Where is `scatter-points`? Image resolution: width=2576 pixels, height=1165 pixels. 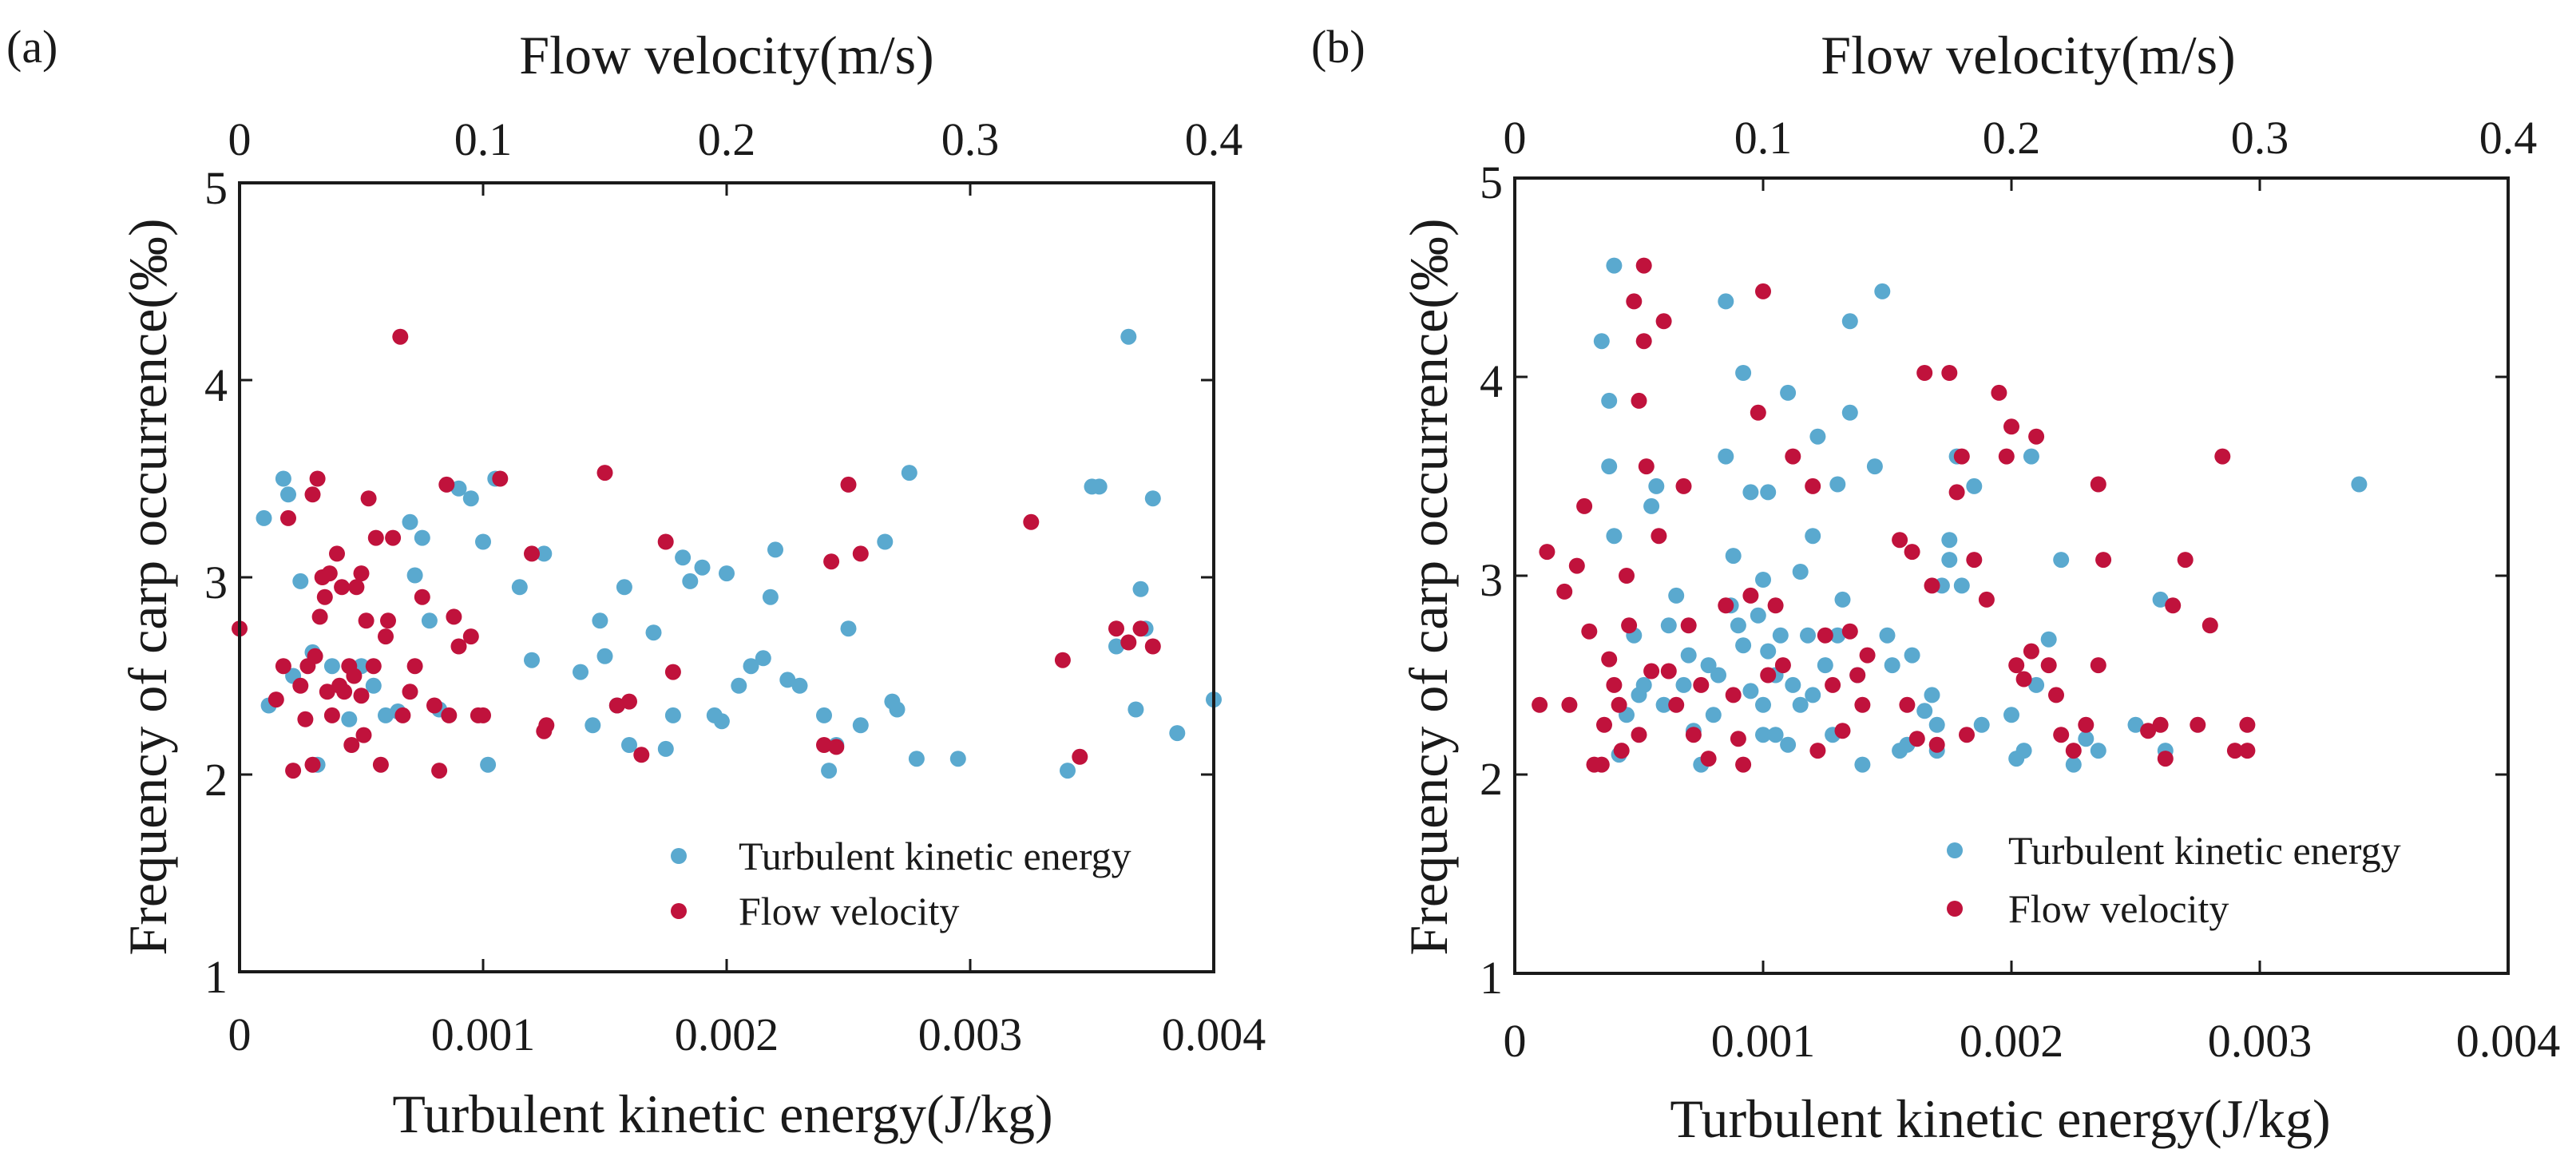 scatter-points is located at coordinates (1950, 515).